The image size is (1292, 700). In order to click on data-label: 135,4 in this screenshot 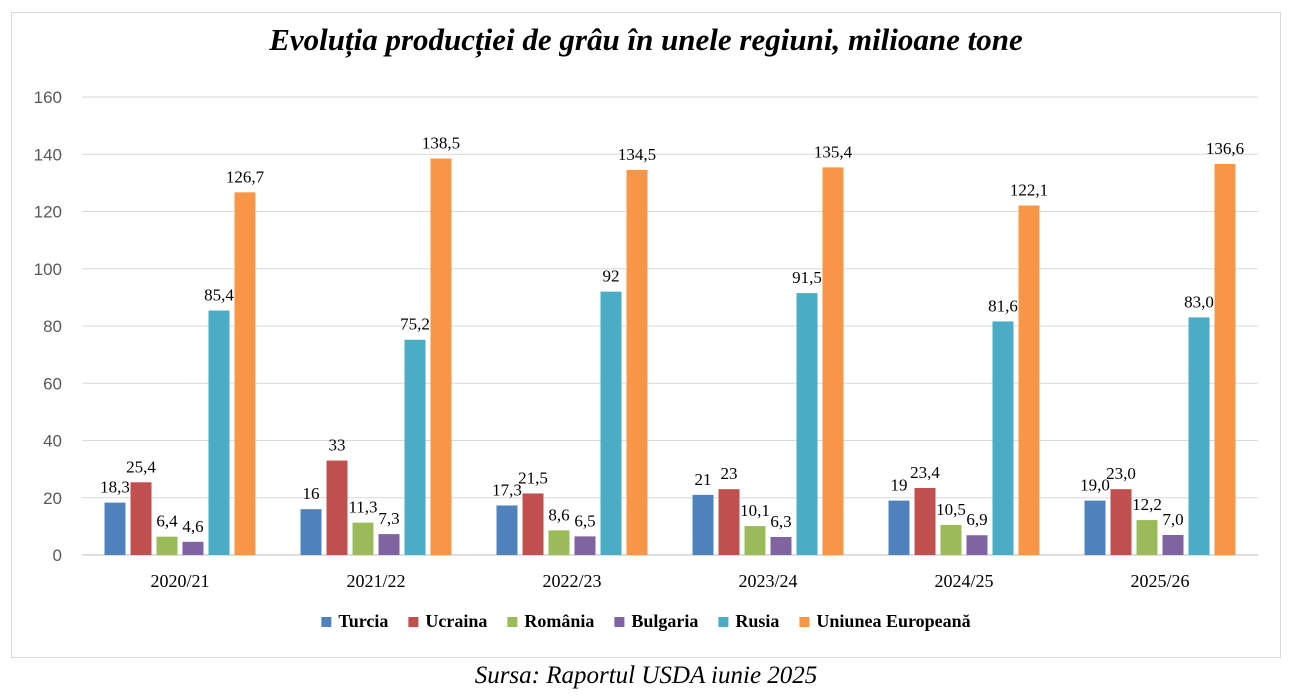, I will do `click(833, 151)`.